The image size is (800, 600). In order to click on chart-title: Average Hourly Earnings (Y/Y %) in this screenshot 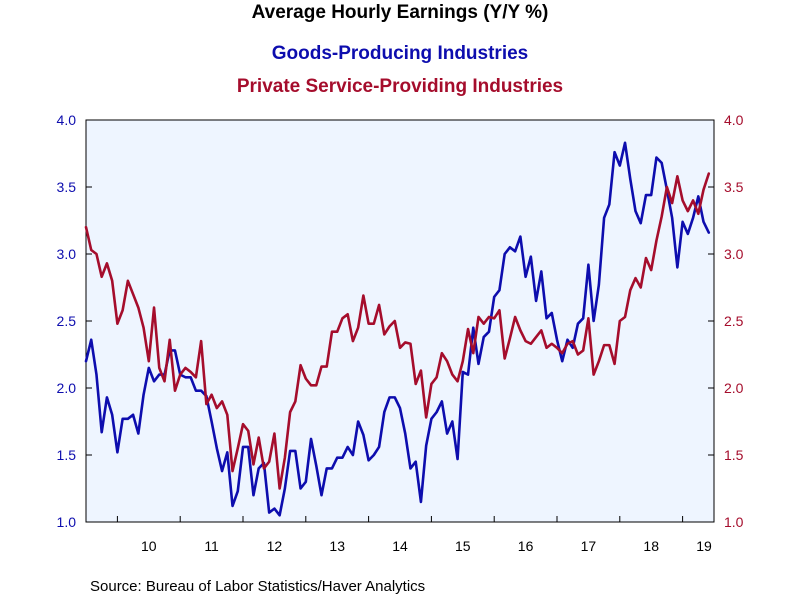, I will do `click(400, 12)`.